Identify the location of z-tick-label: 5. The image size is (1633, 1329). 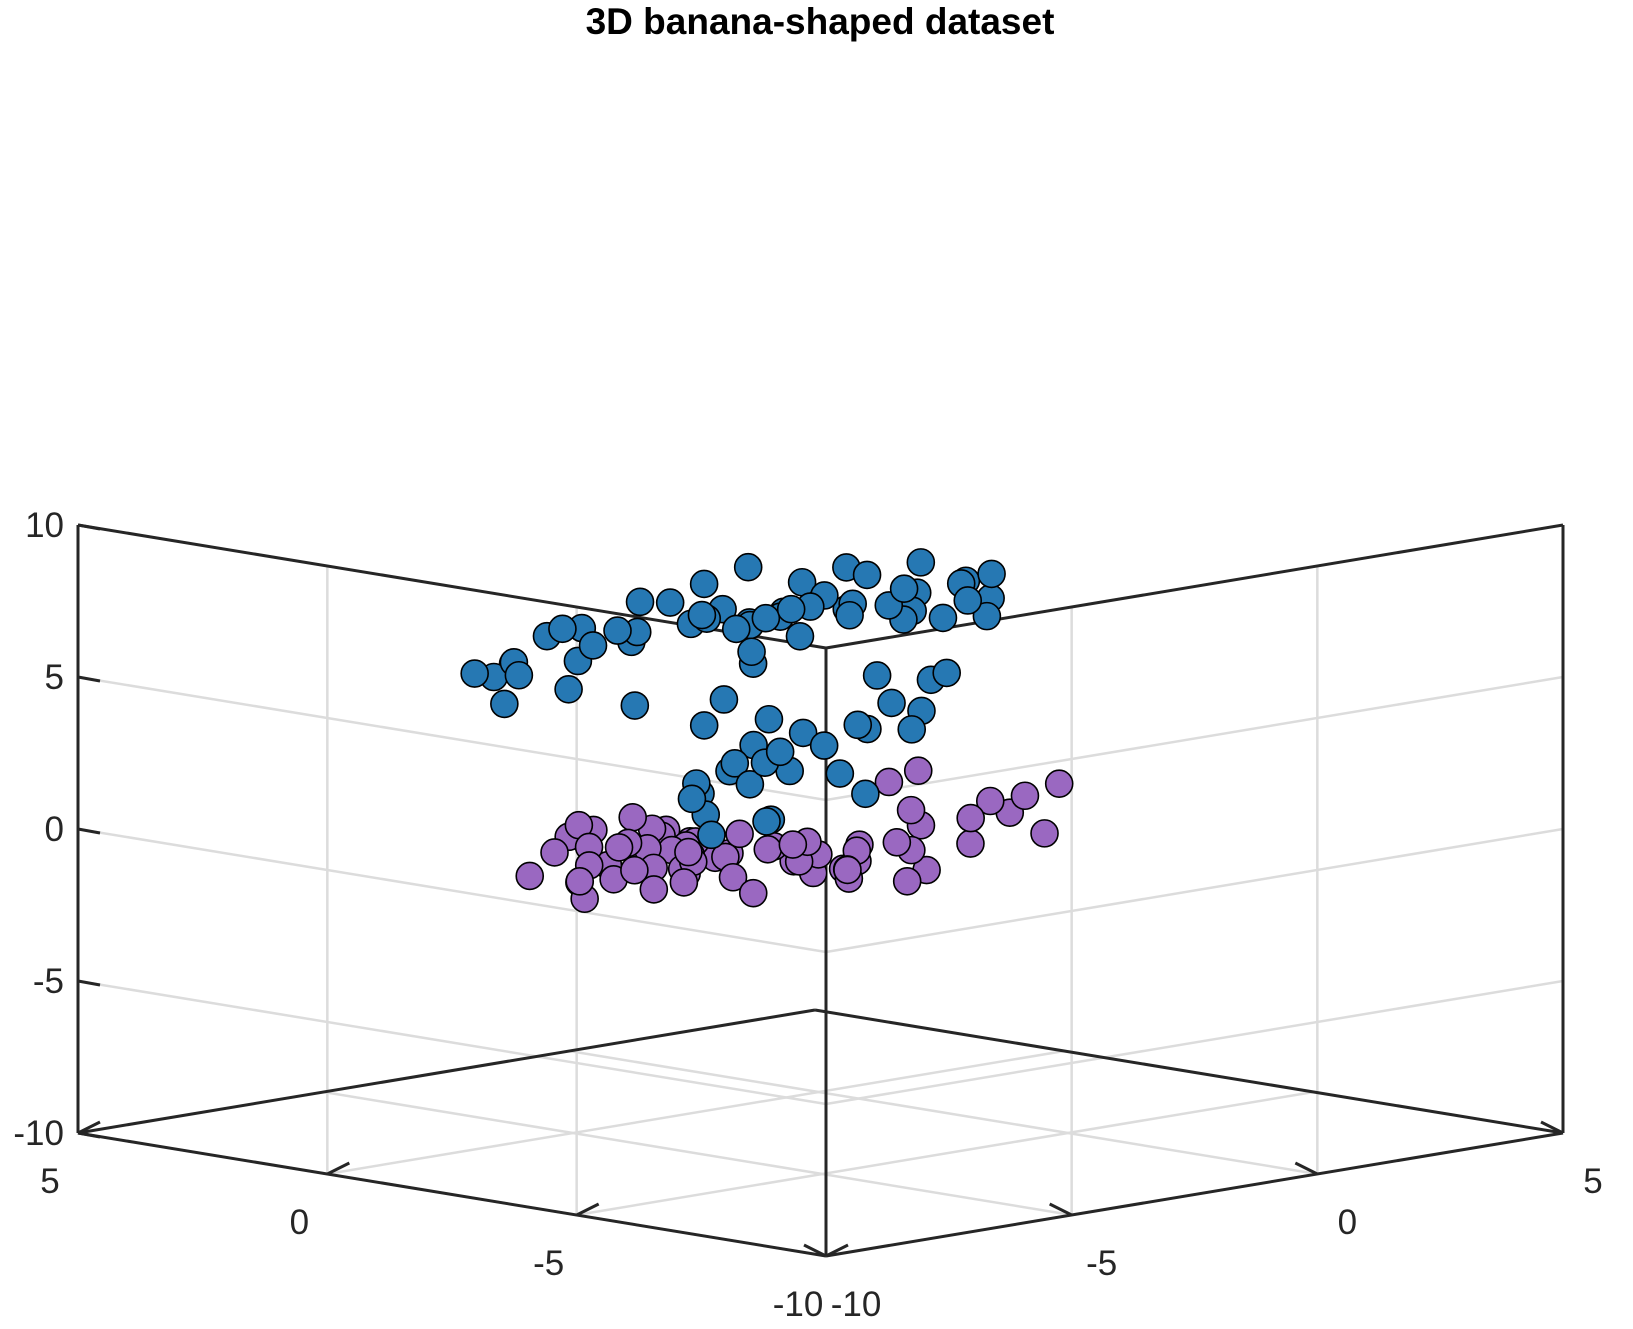
(54, 677).